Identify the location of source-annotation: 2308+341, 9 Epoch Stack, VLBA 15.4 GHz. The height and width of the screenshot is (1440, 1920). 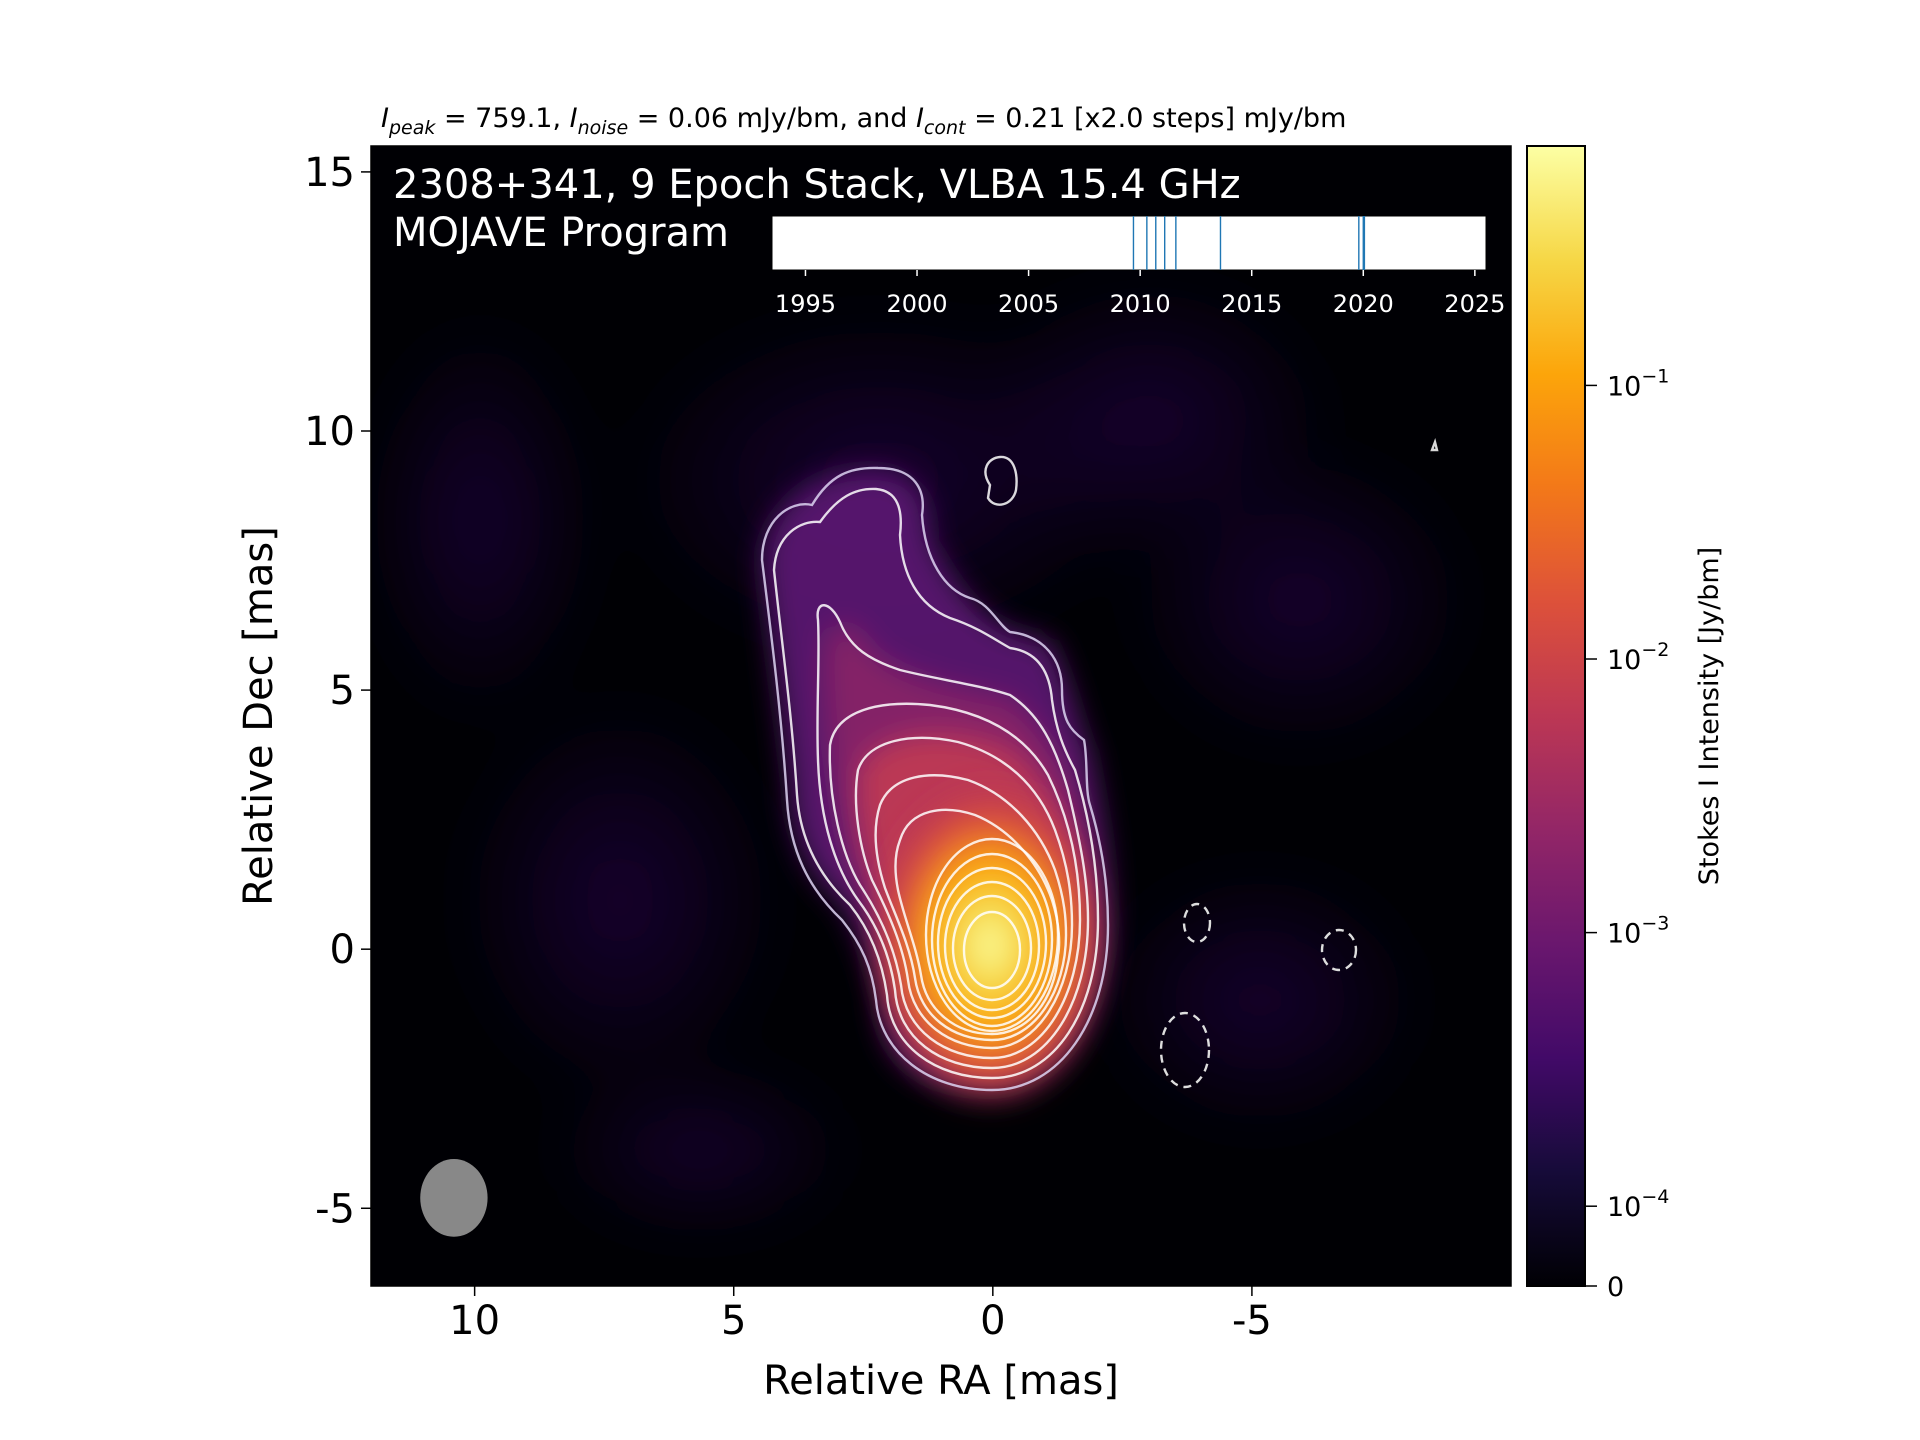
(817, 185).